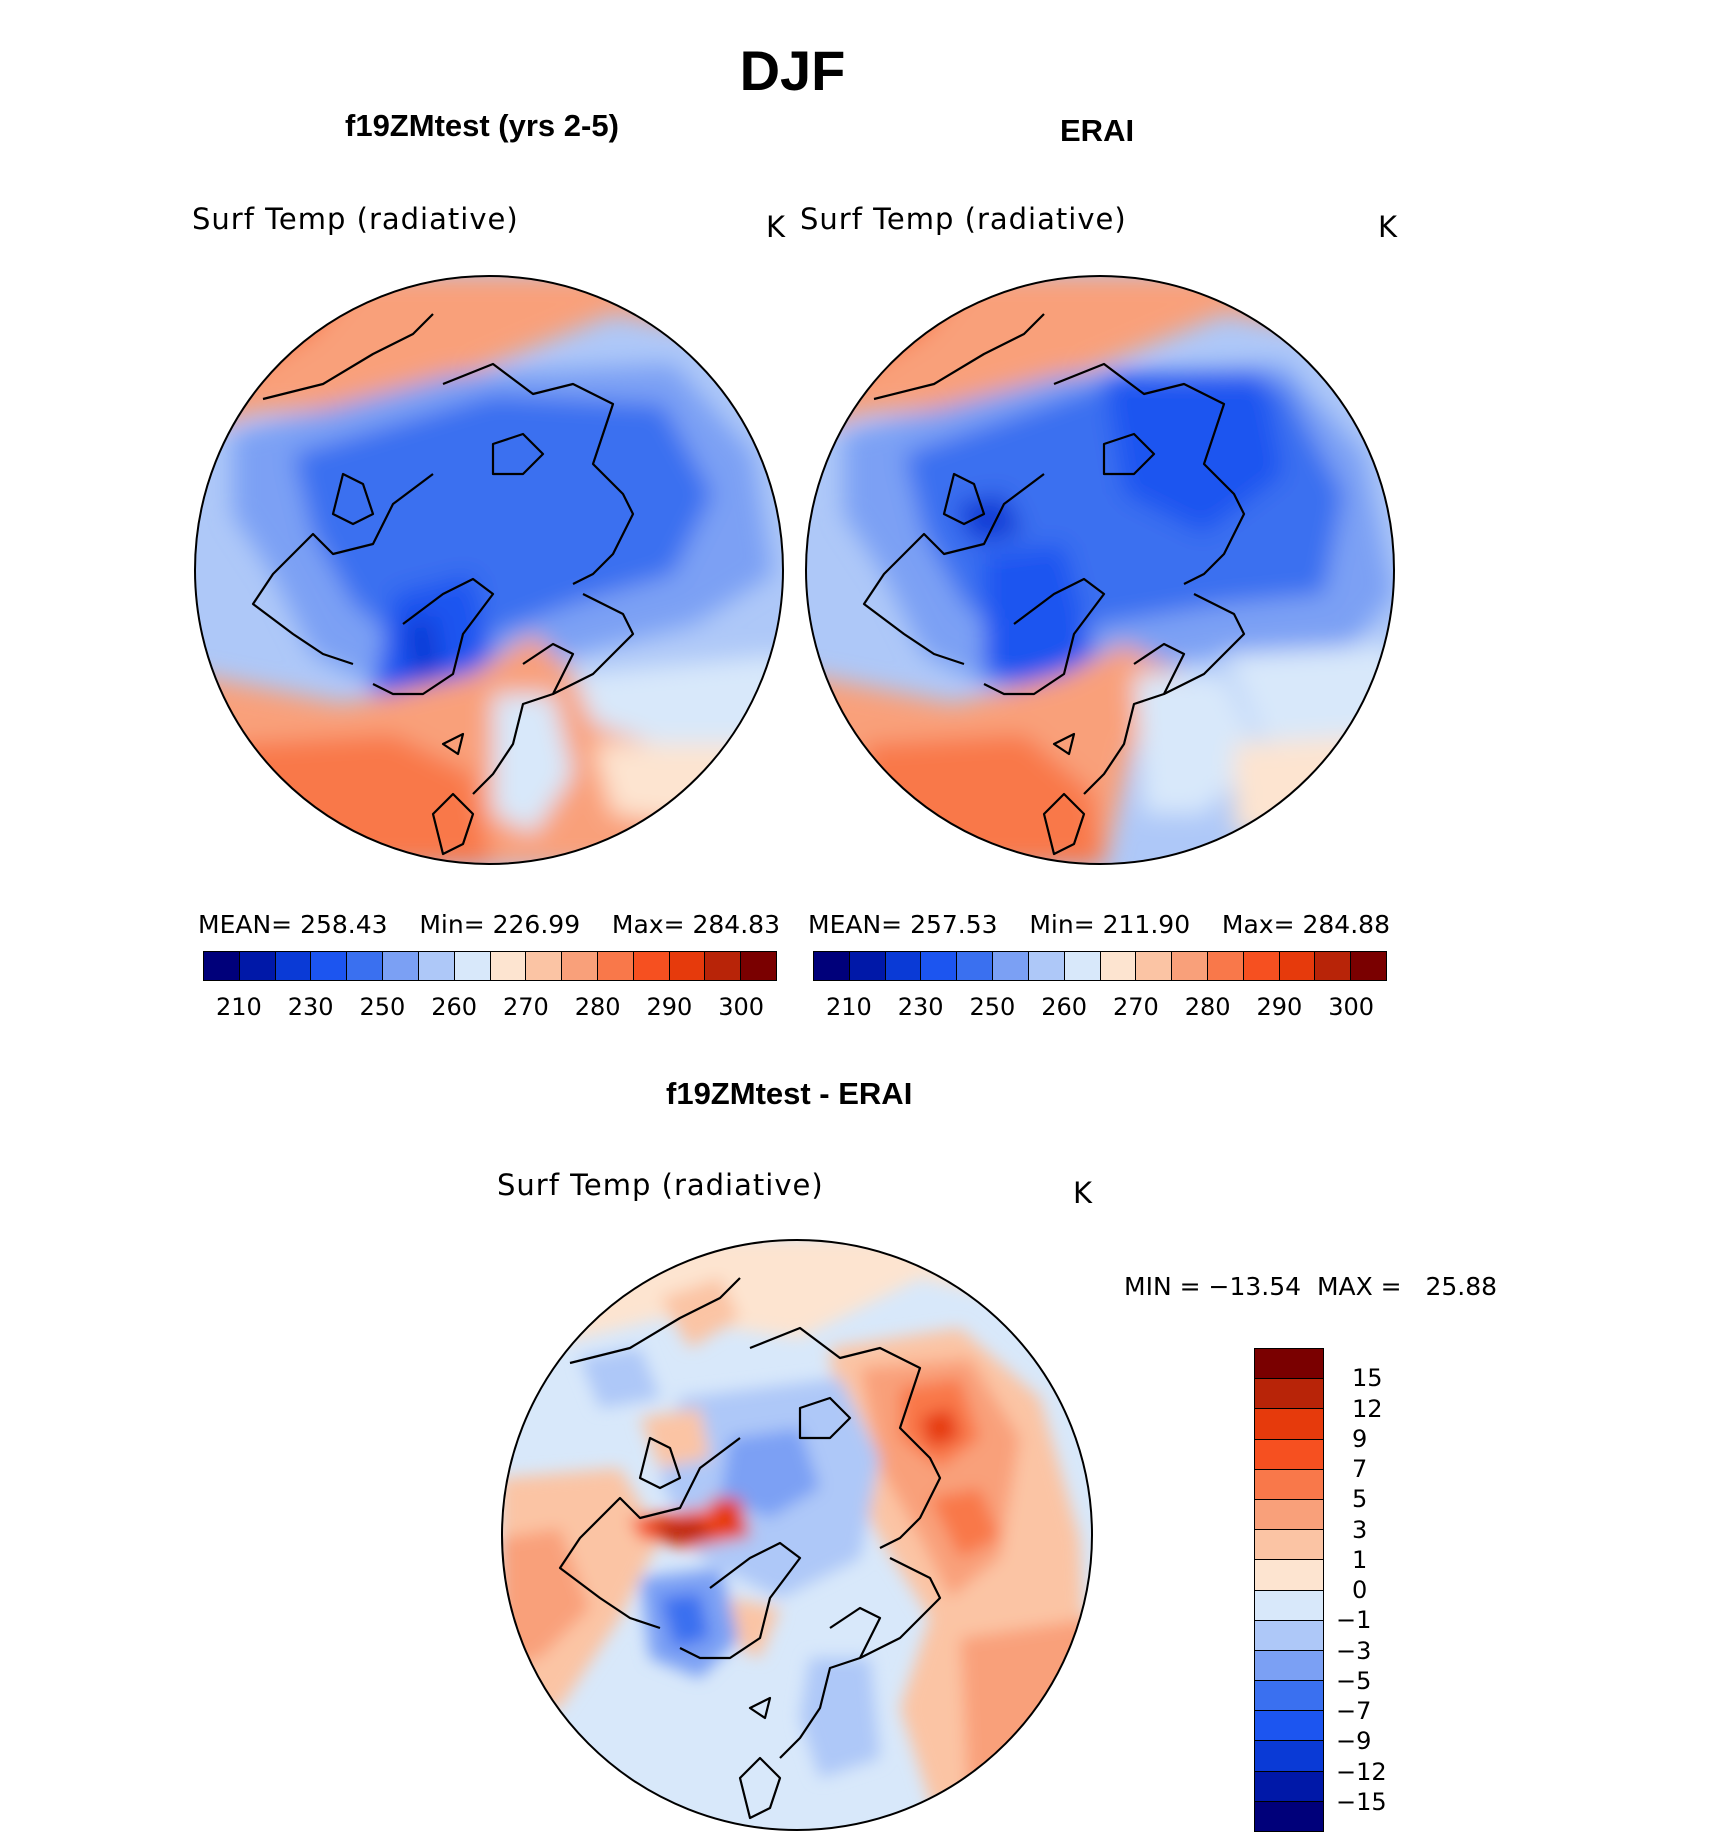 Image resolution: width=1710 pixels, height=1840 pixels. I want to click on diff-units: K, so click(1083, 1193).